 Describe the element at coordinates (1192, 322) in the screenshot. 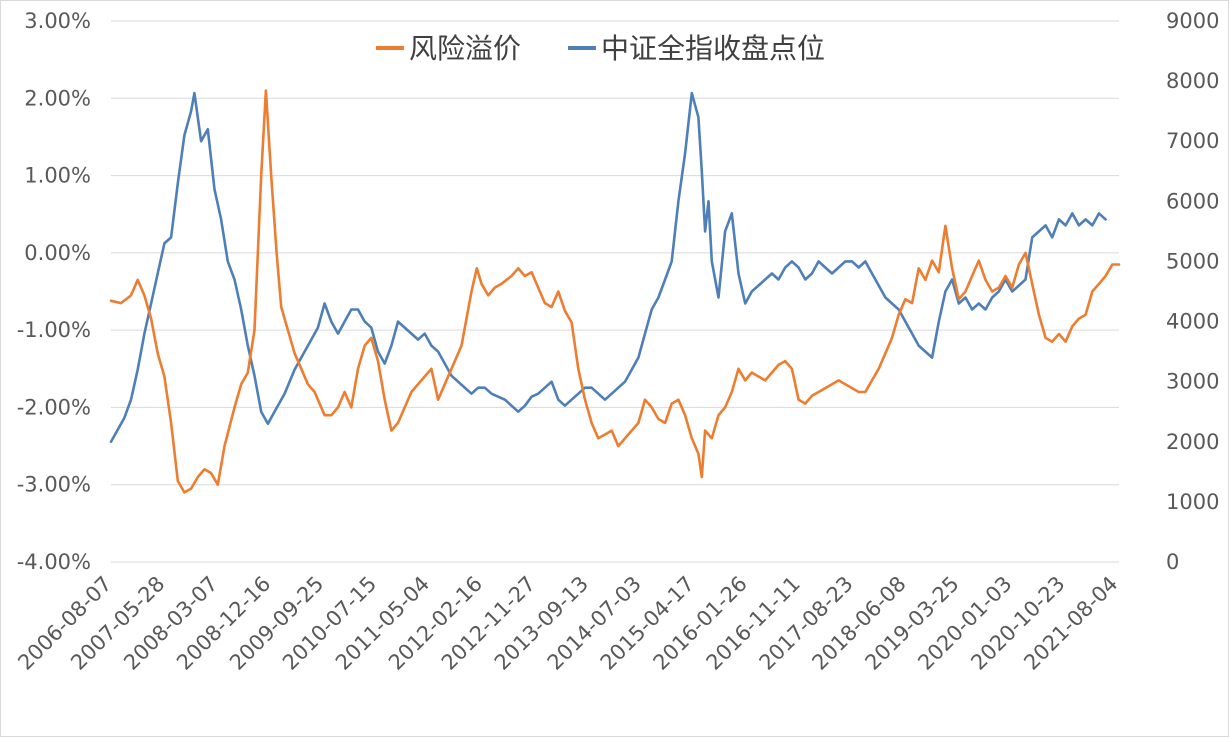

I see `y-tick-label-right: 4000` at that location.